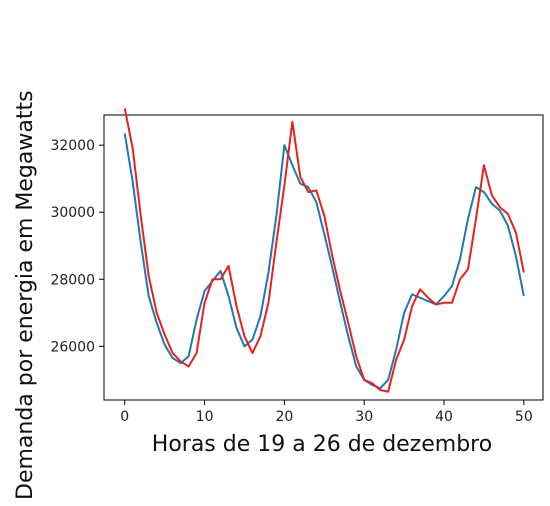 This screenshot has width=550, height=506. What do you see at coordinates (72, 146) in the screenshot?
I see `y-tick-label: 32000` at bounding box center [72, 146].